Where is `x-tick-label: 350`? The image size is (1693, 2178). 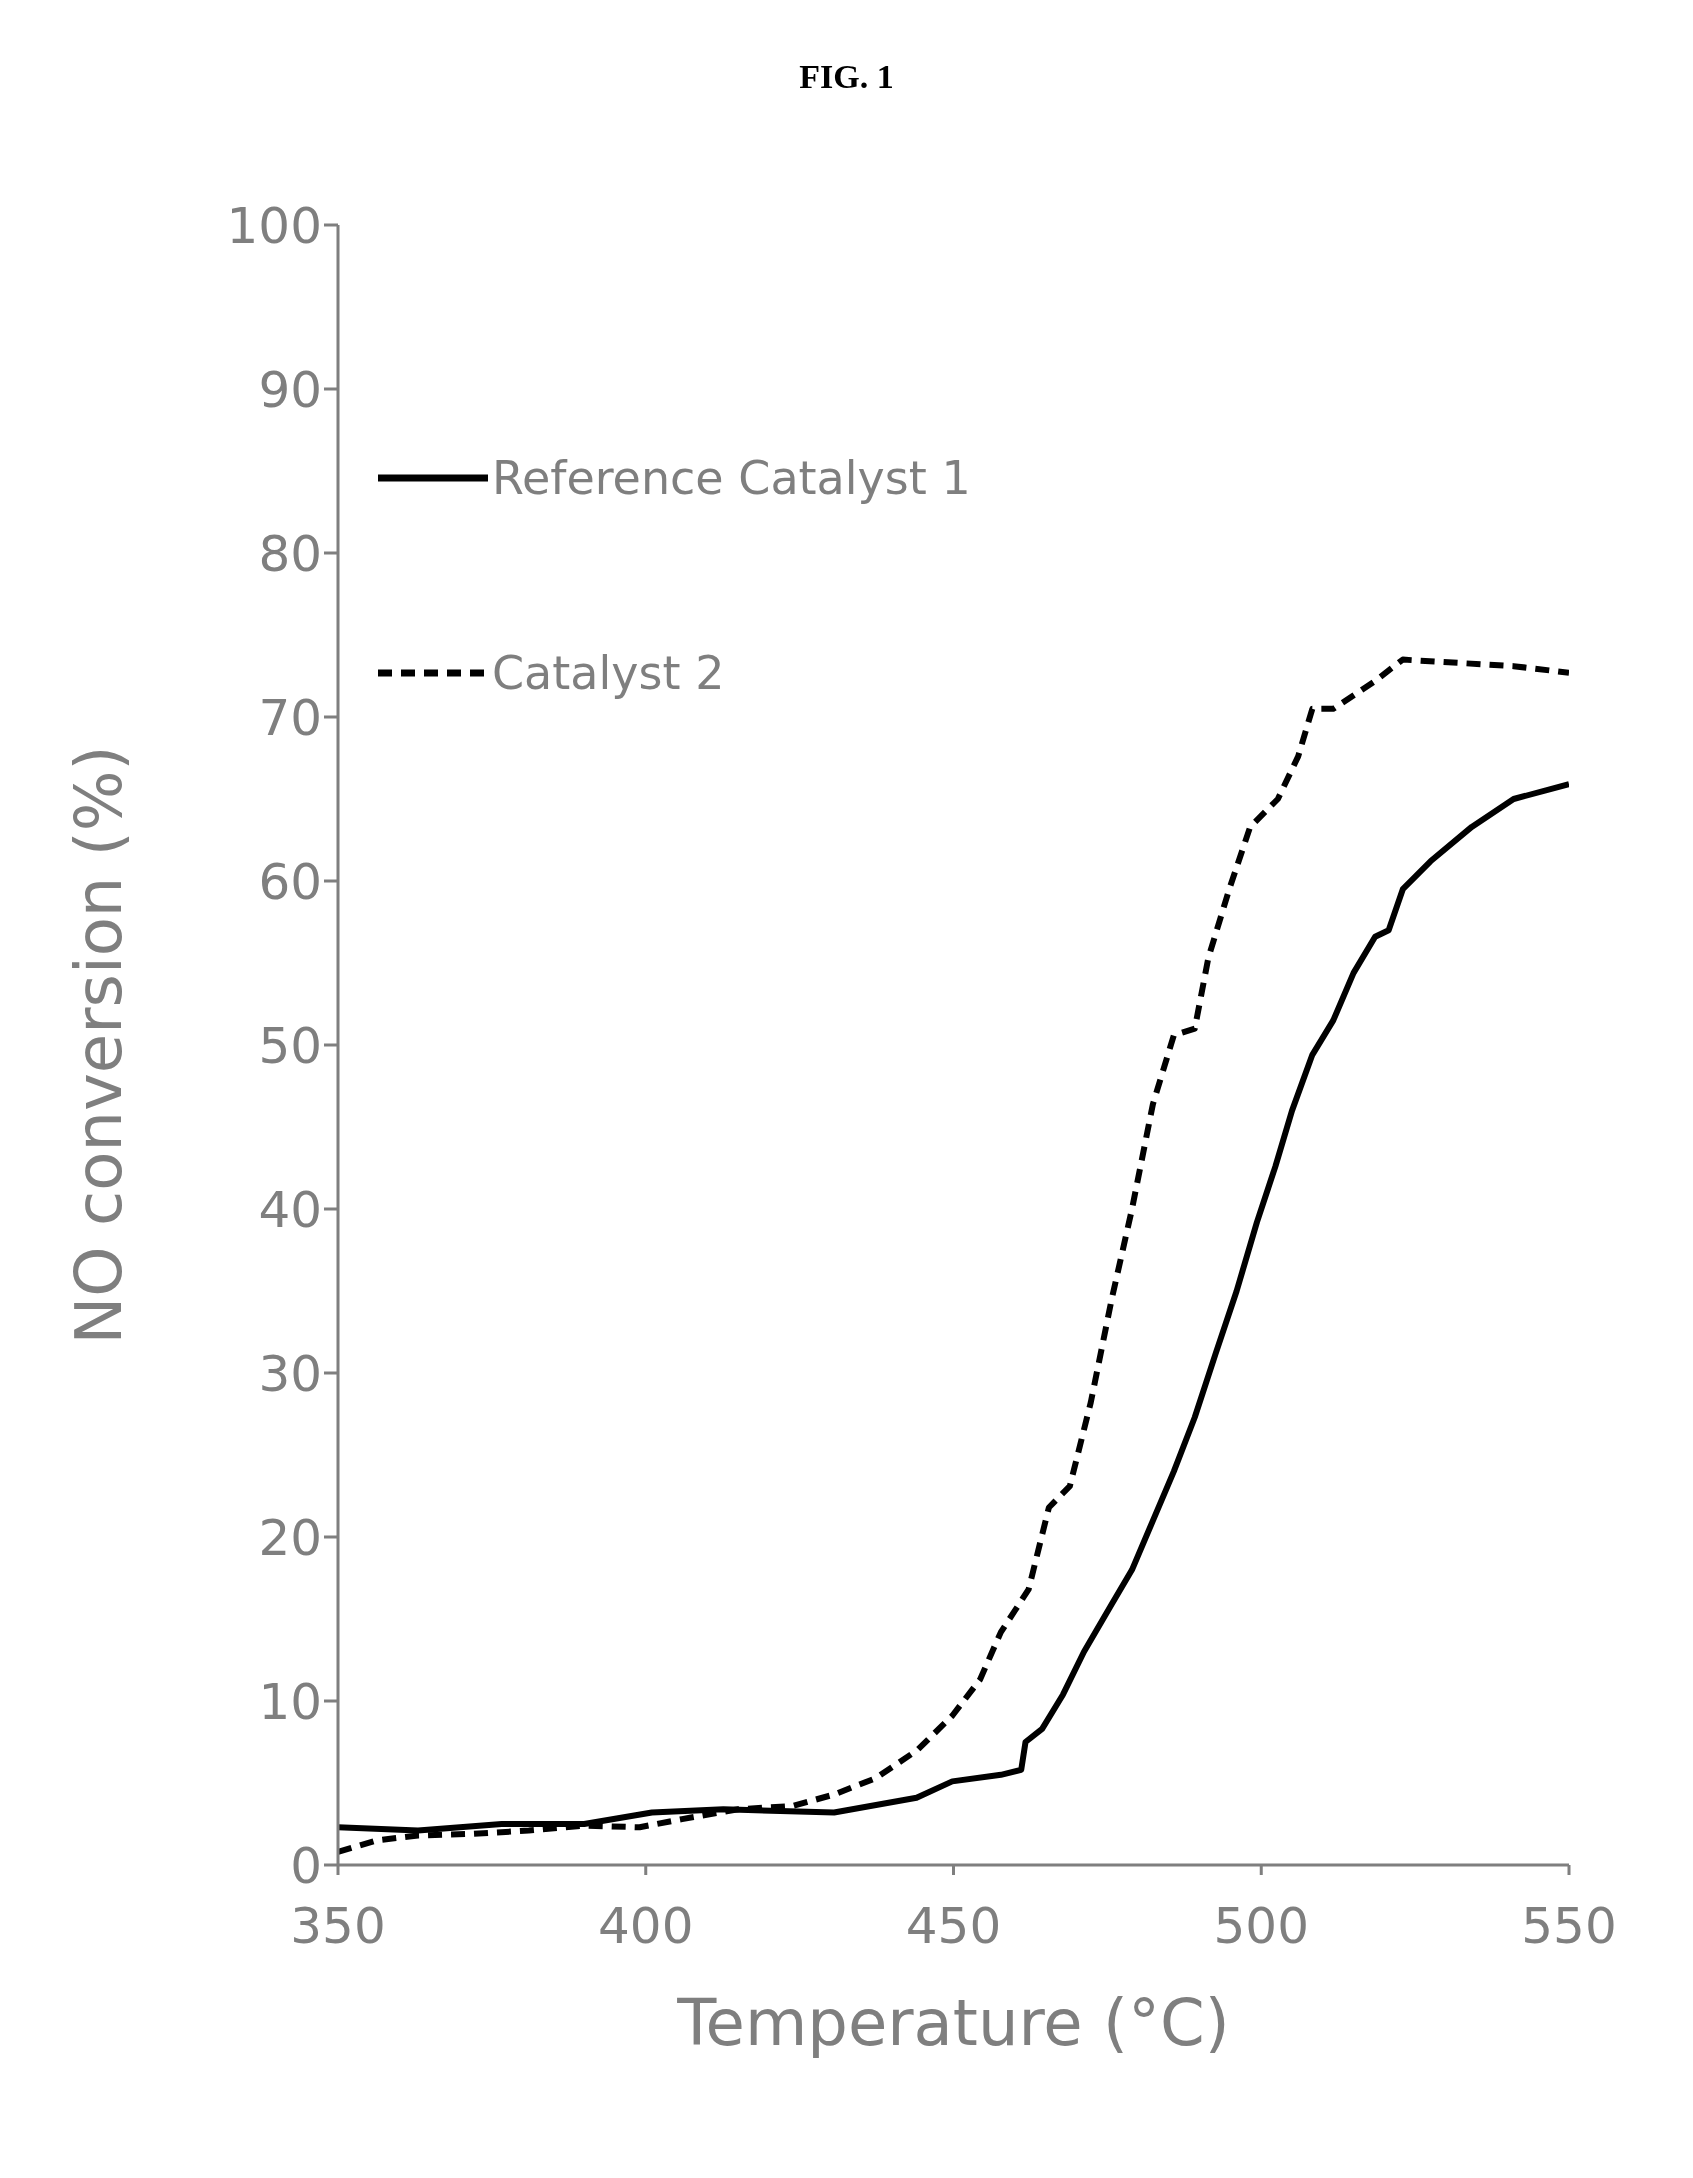
x-tick-label: 350 is located at coordinates (338, 1925).